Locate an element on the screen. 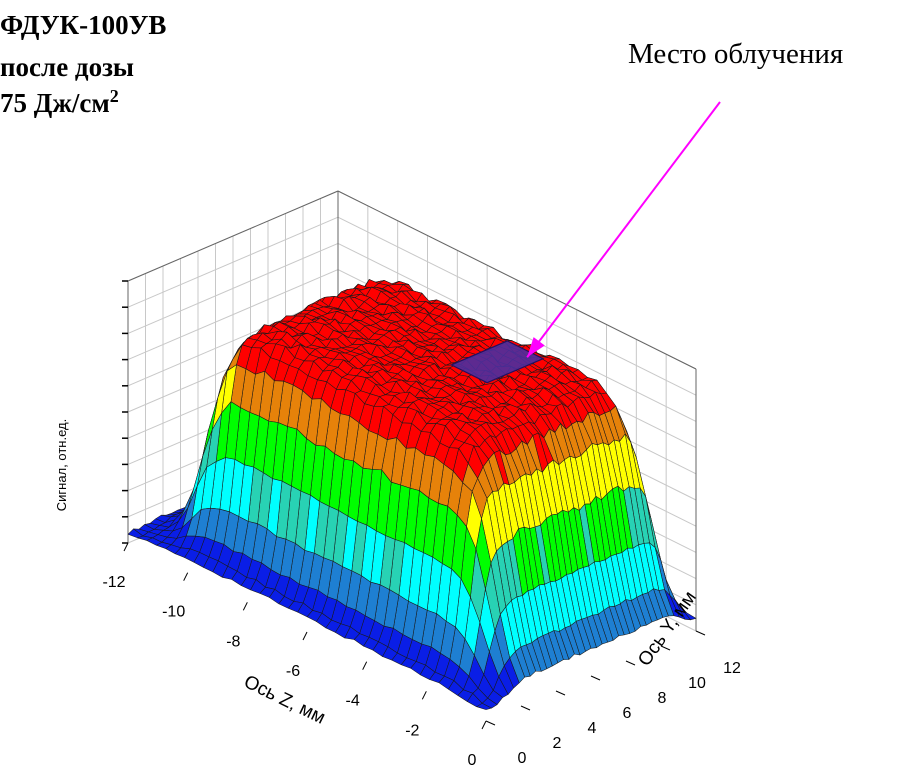 This screenshot has height=766, width=900. y-axis-tick-label: 8 is located at coordinates (662, 698).